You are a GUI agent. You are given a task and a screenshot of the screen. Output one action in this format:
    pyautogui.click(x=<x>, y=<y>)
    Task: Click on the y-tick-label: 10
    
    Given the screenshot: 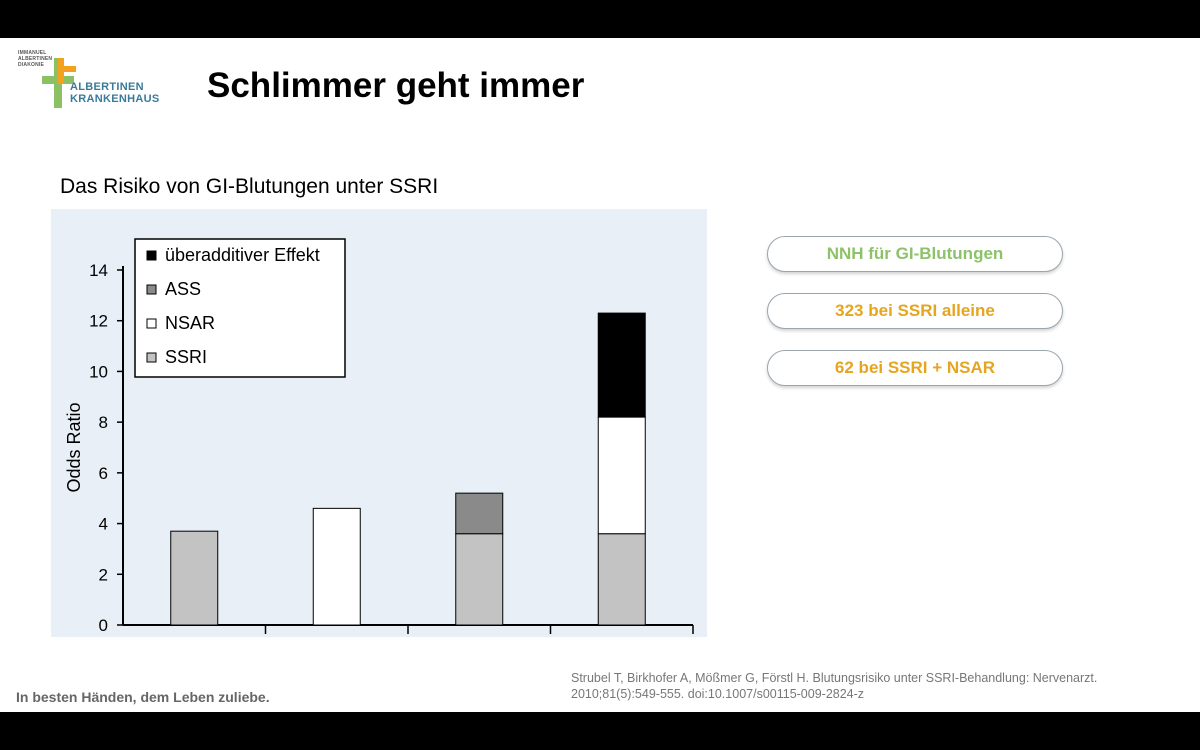 What is the action you would take?
    pyautogui.click(x=98, y=371)
    